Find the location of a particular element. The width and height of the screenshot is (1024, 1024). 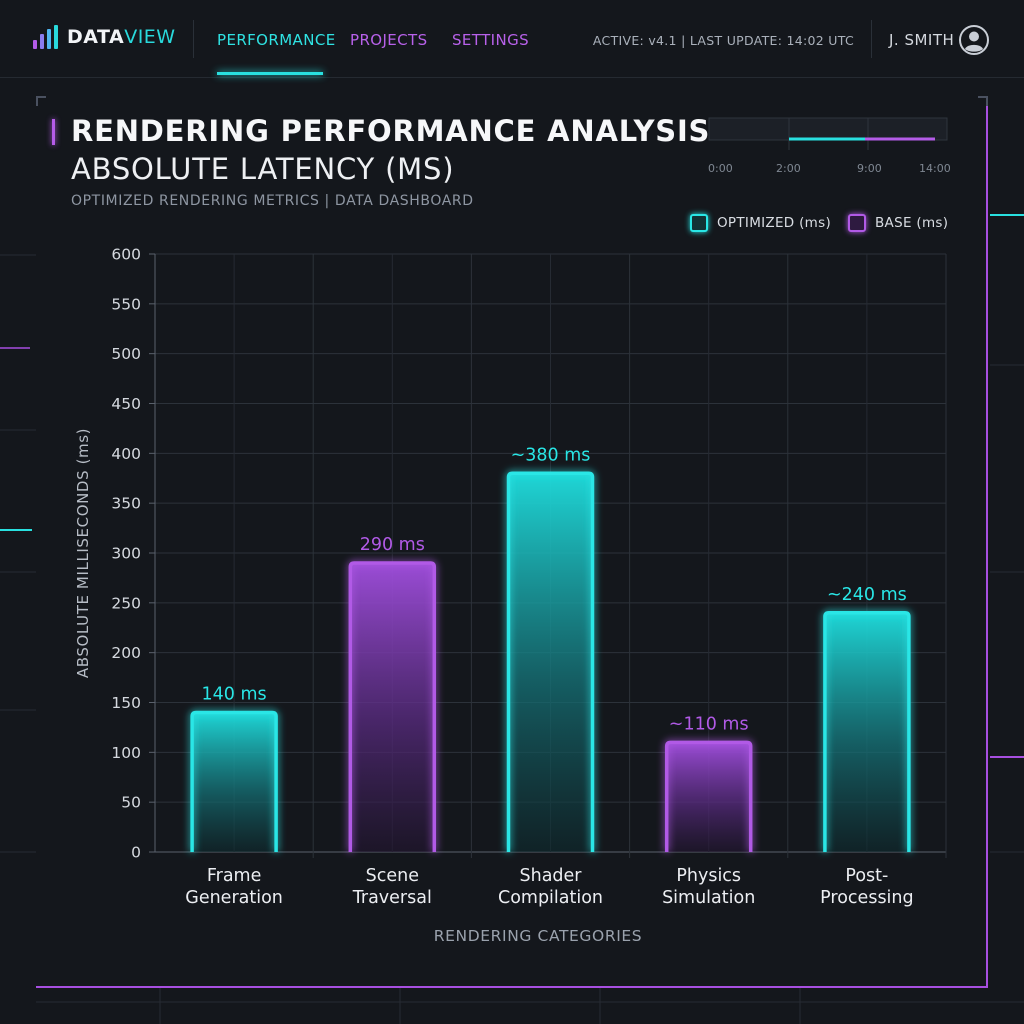

status-text: ACTIVE: v4.1 | LAST UPDATE: 14:02 UTC is located at coordinates (723, 40).